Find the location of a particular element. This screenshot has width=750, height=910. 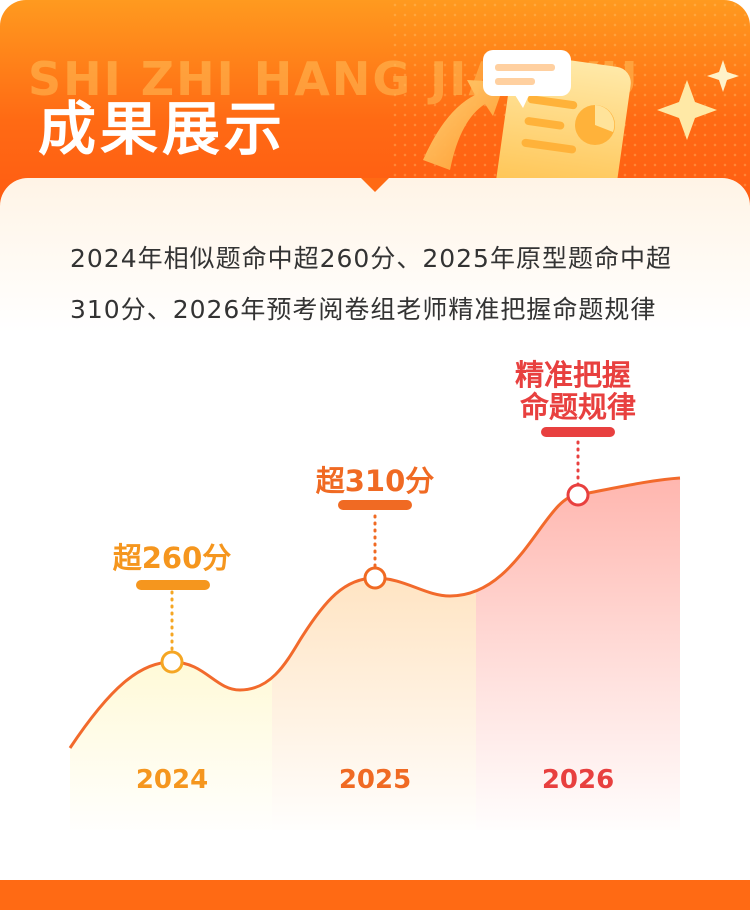

point-2026 is located at coordinates (578, 495).